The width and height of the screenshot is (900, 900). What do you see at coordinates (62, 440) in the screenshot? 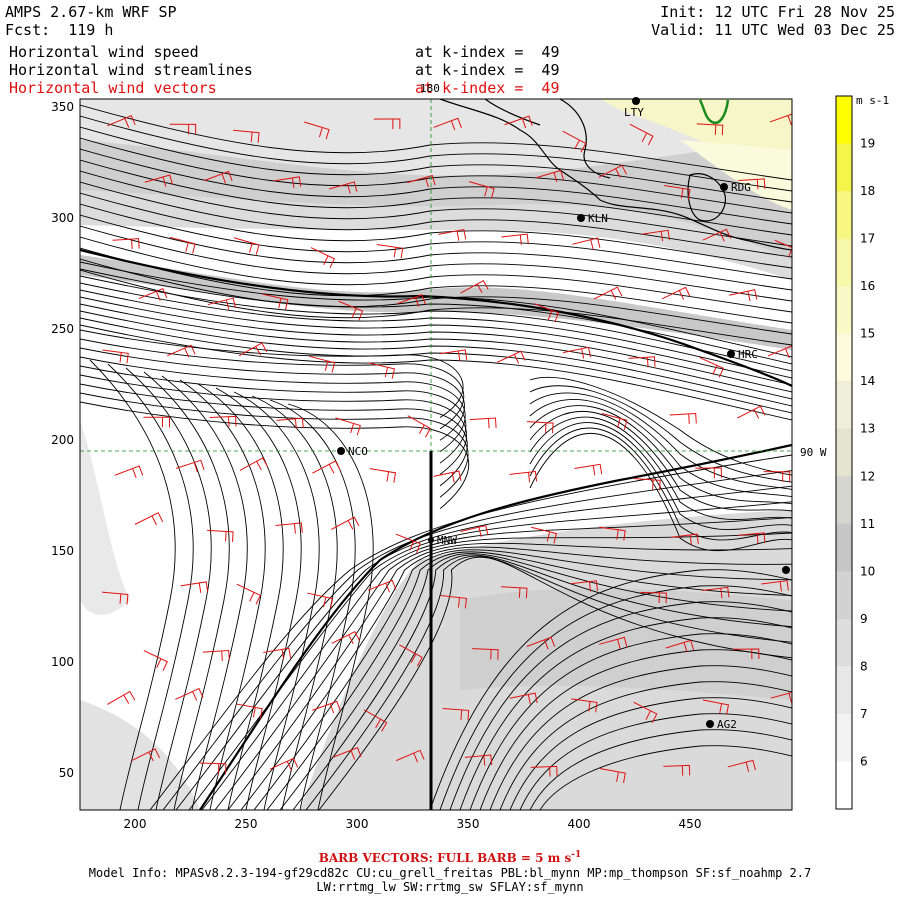
I see `y-tick-label: 200` at bounding box center [62, 440].